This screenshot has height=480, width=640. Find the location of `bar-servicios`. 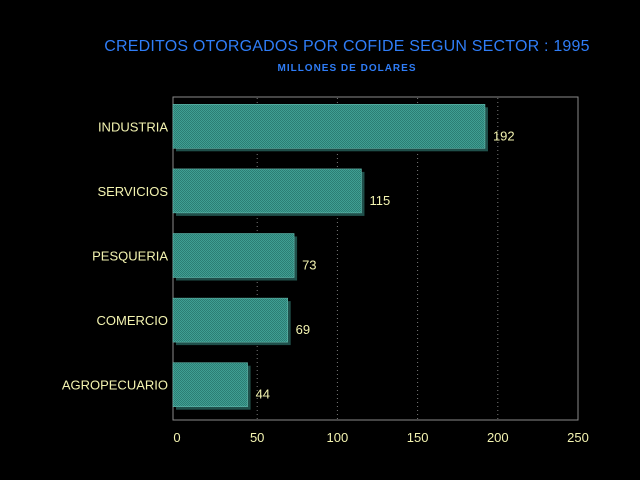

bar-servicios is located at coordinates (267, 191).